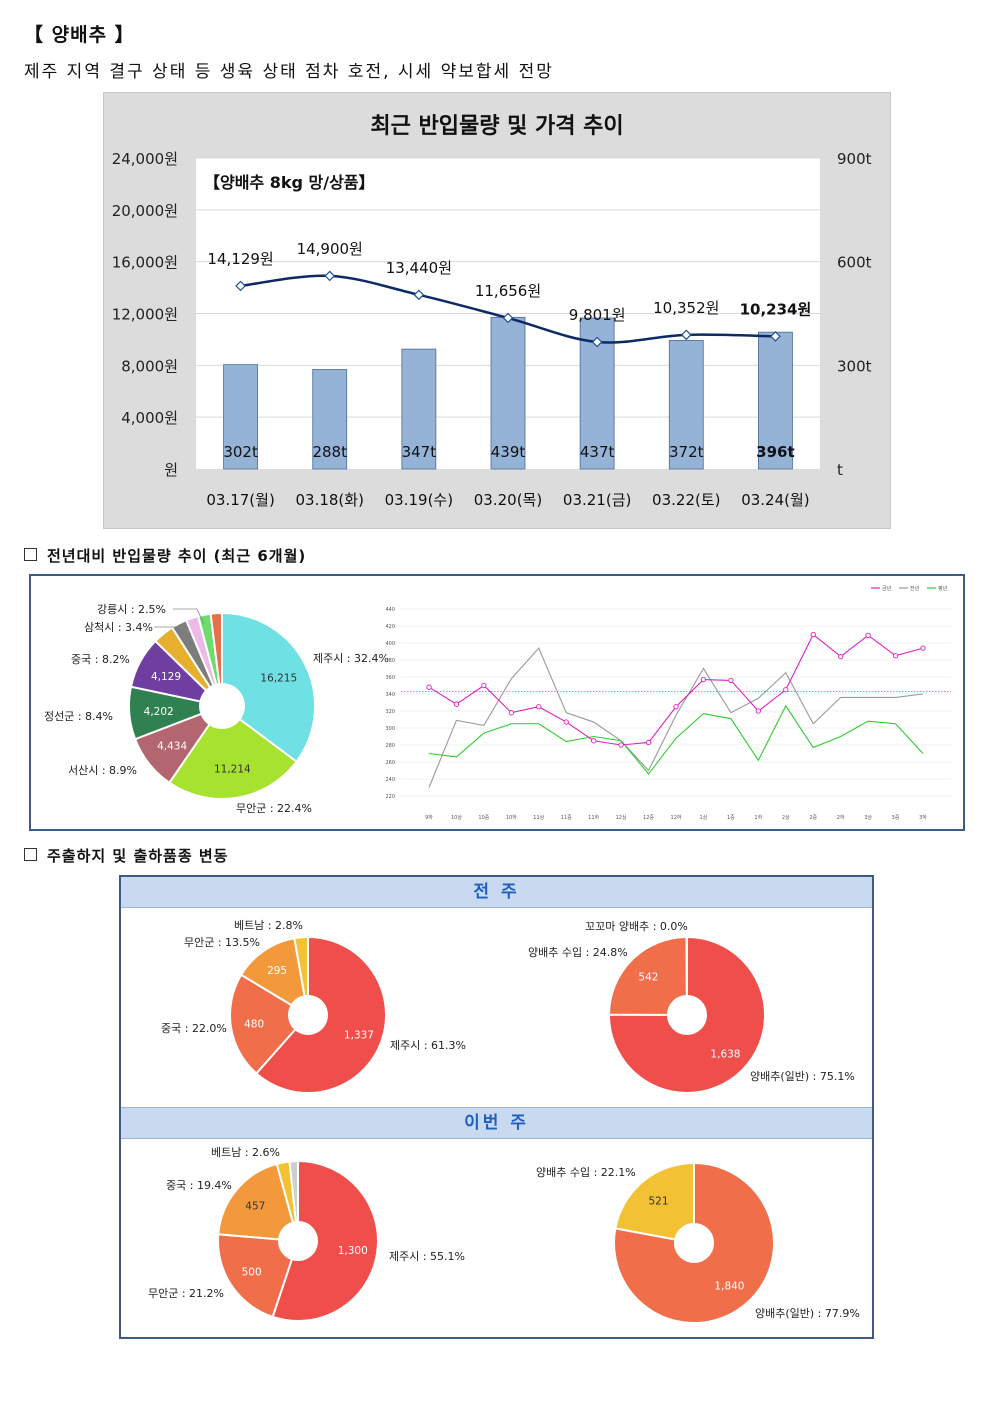 The width and height of the screenshot is (992, 1403). I want to click on pie-value-label: 480, so click(254, 1024).